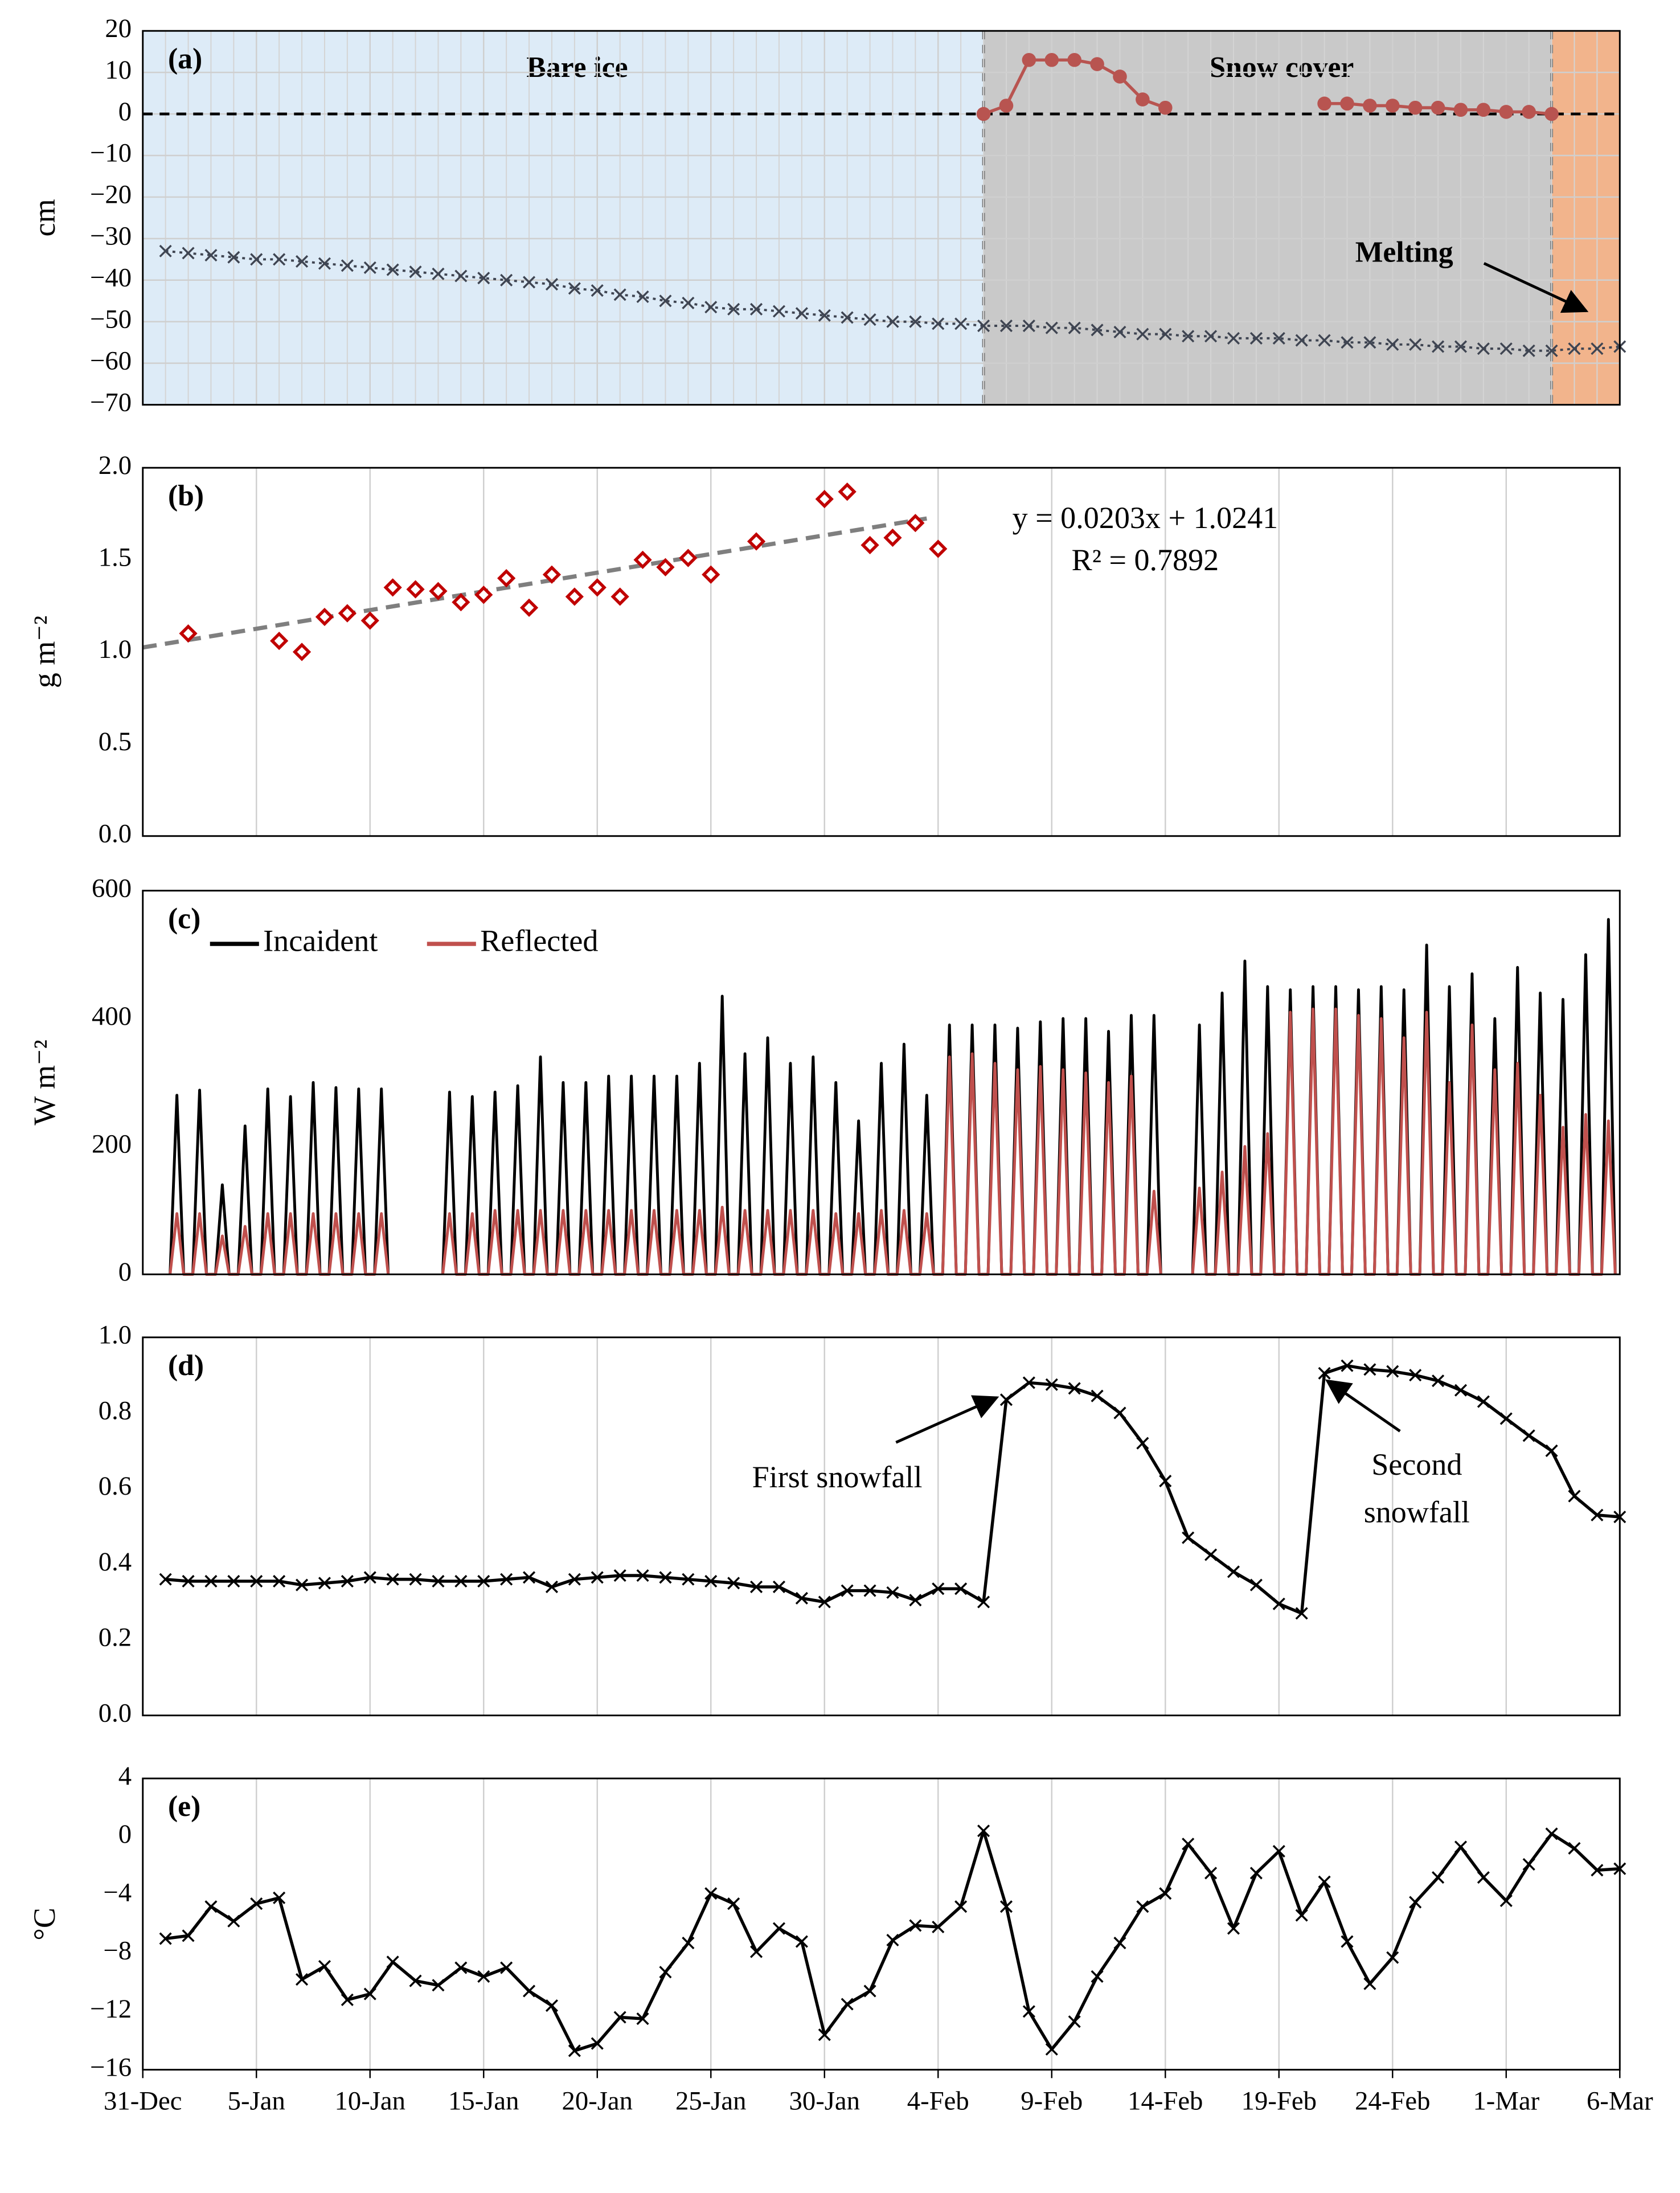  Describe the element at coordinates (1506, 2101) in the screenshot. I see `x-tick-label: 1-Mar` at that location.